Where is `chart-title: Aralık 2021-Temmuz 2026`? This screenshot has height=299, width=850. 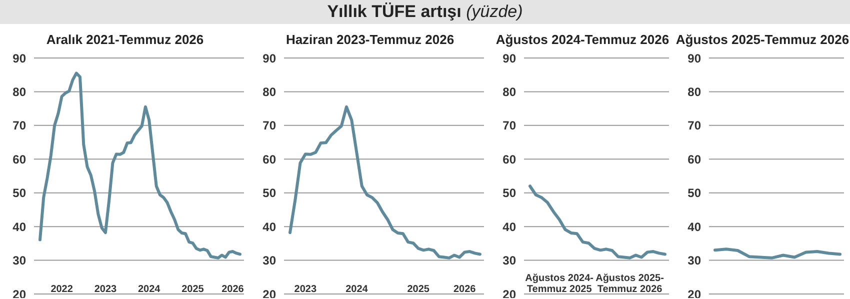 chart-title: Aralık 2021-Temmuz 2026 is located at coordinates (125, 39).